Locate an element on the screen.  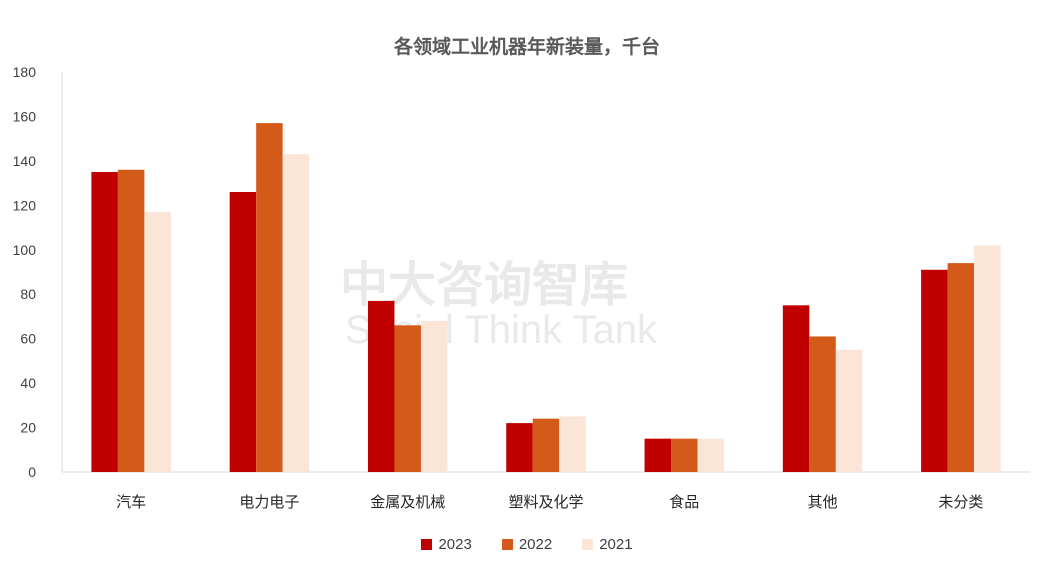
y-tick-label: 120 is located at coordinates (25, 205).